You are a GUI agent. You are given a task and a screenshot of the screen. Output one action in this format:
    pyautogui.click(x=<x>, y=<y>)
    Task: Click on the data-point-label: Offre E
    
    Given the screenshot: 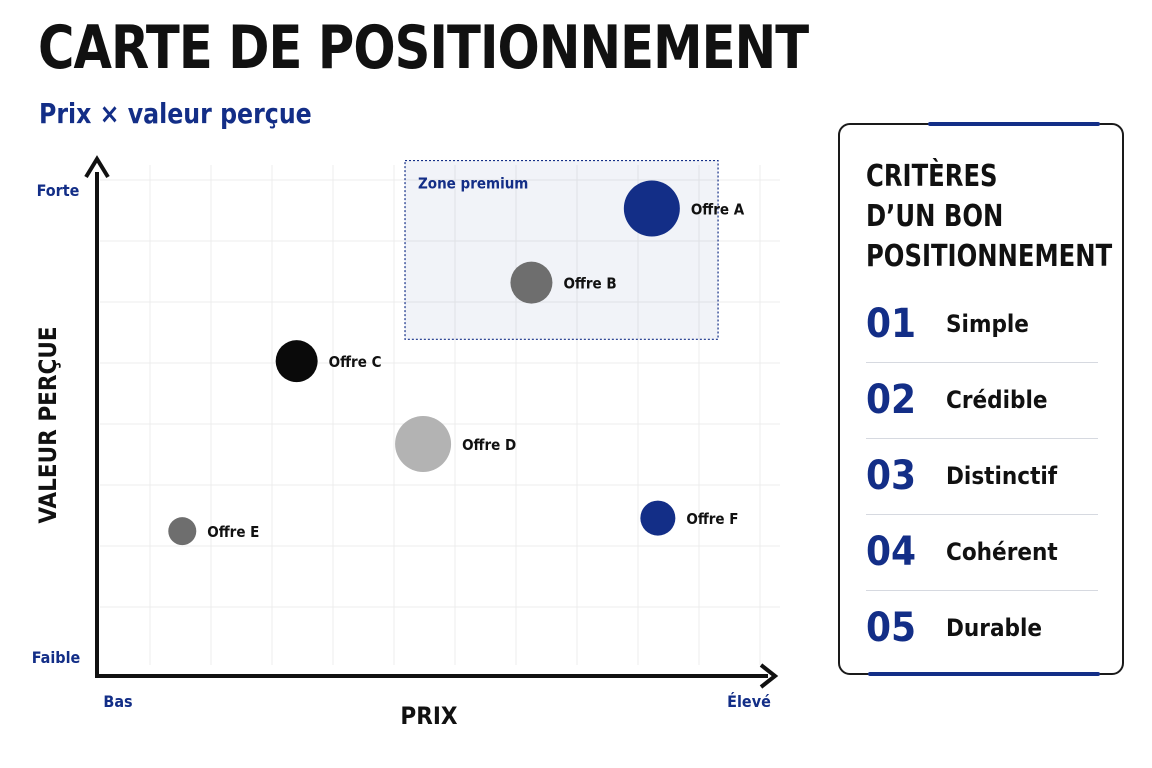 What is the action you would take?
    pyautogui.click(x=233, y=532)
    